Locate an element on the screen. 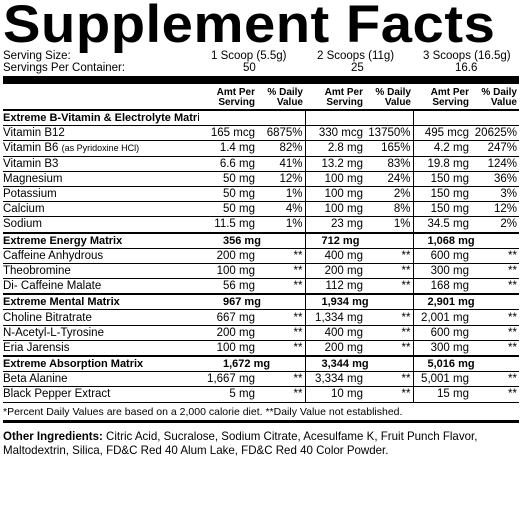 The image size is (522, 509). section-row: Extreme B-Vitamin & Electrolyte Matrix is located at coordinates (261, 118).